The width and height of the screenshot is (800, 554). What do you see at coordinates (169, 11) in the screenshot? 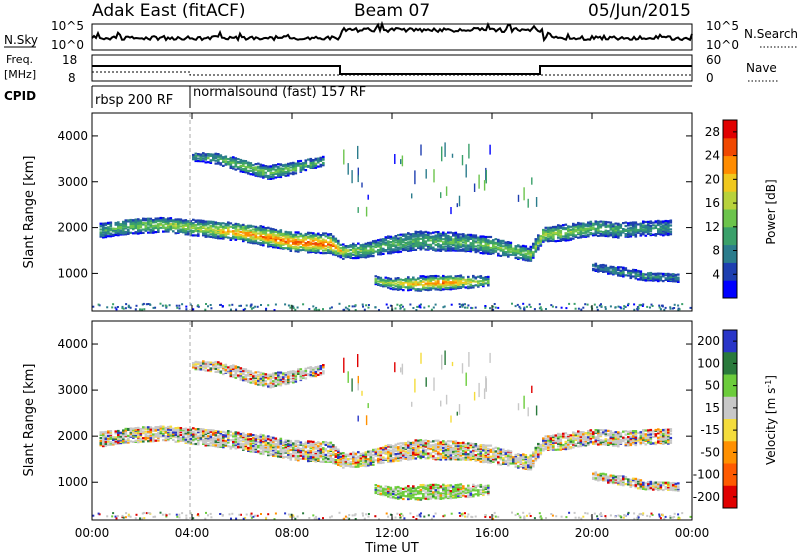
I see `station-title: Adak East (fitACF)` at bounding box center [169, 11].